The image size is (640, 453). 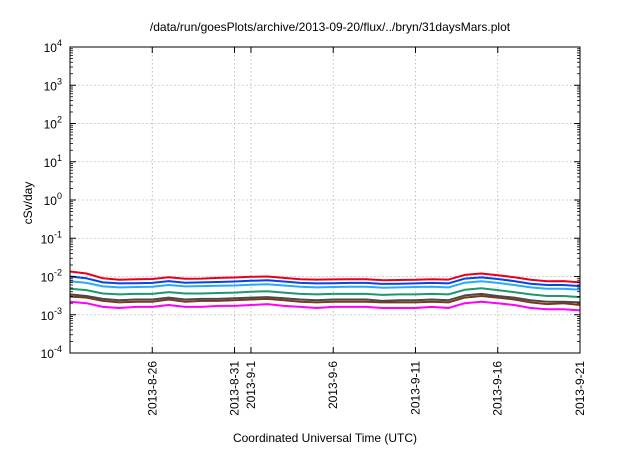 What do you see at coordinates (333, 385) in the screenshot?
I see `x-tick-label: 2013-9-6` at bounding box center [333, 385].